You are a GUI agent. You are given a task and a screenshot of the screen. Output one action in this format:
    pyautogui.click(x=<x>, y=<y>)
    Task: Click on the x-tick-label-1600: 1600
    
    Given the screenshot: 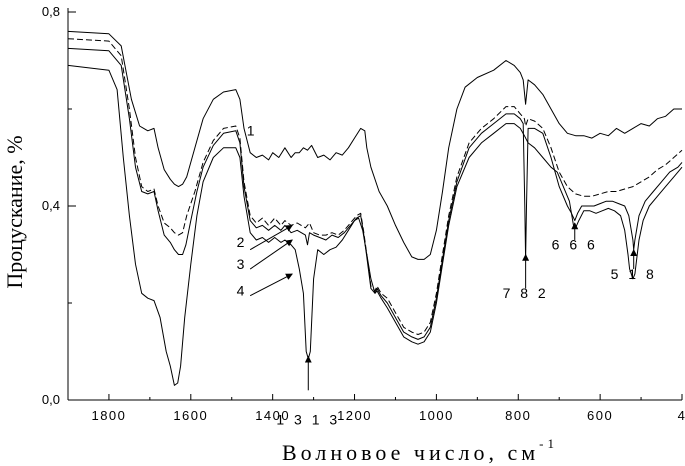 What is the action you would take?
    pyautogui.click(x=190, y=415)
    